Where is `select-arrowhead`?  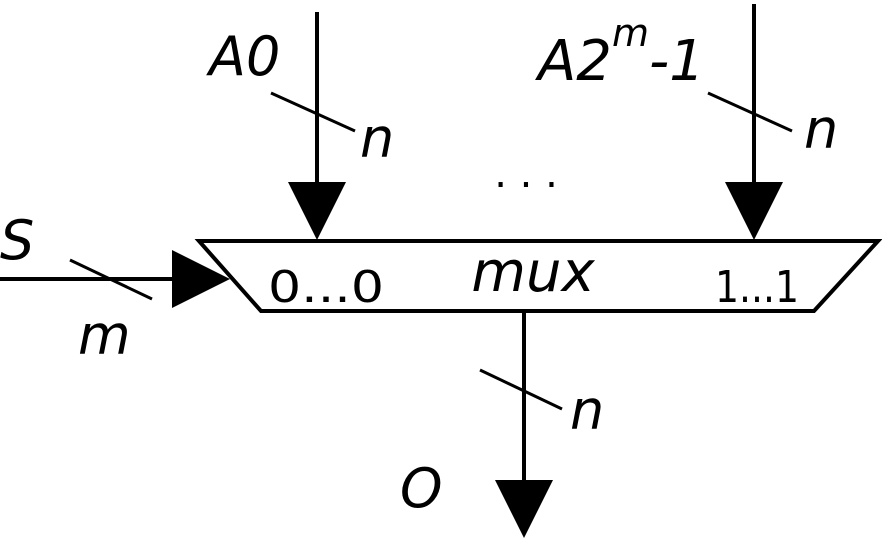
select-arrowhead is located at coordinates (201, 279).